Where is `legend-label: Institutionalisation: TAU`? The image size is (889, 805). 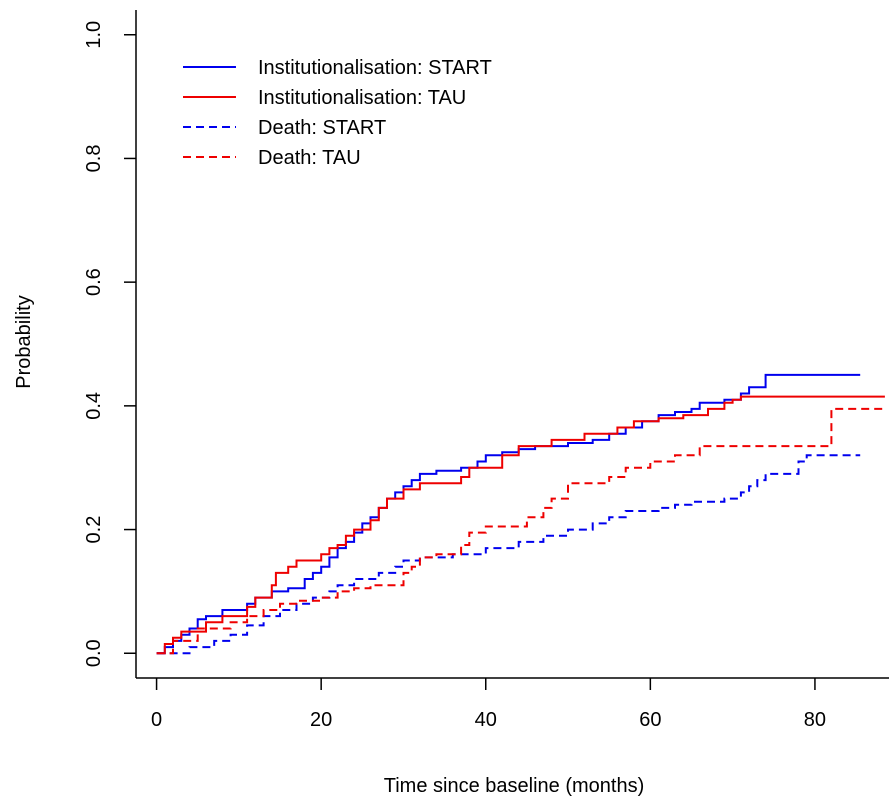
legend-label: Institutionalisation: TAU is located at coordinates (362, 98).